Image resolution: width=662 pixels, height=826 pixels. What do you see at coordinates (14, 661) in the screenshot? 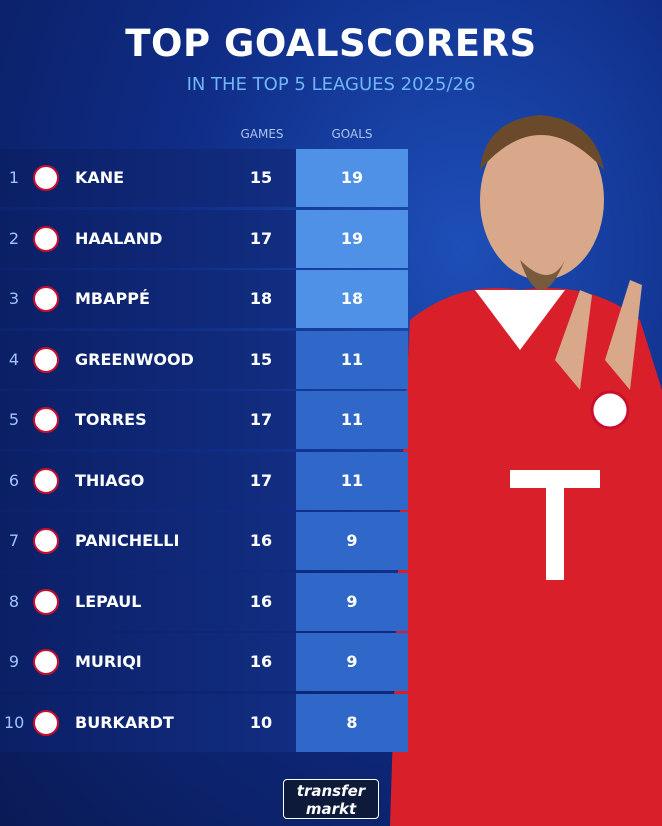
I see `rank: 9` at bounding box center [14, 661].